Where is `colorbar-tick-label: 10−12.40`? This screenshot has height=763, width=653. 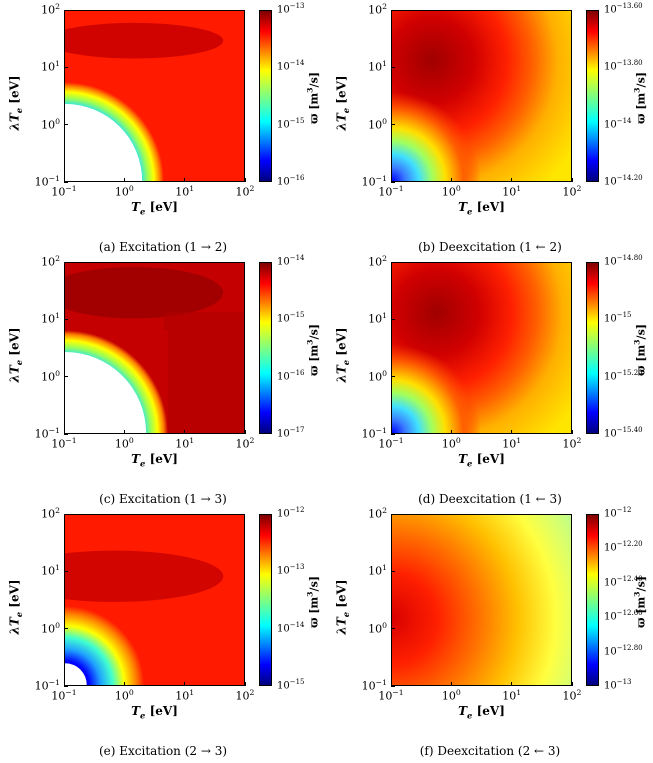
colorbar-tick-label: 10−12.40 is located at coordinates (623, 581).